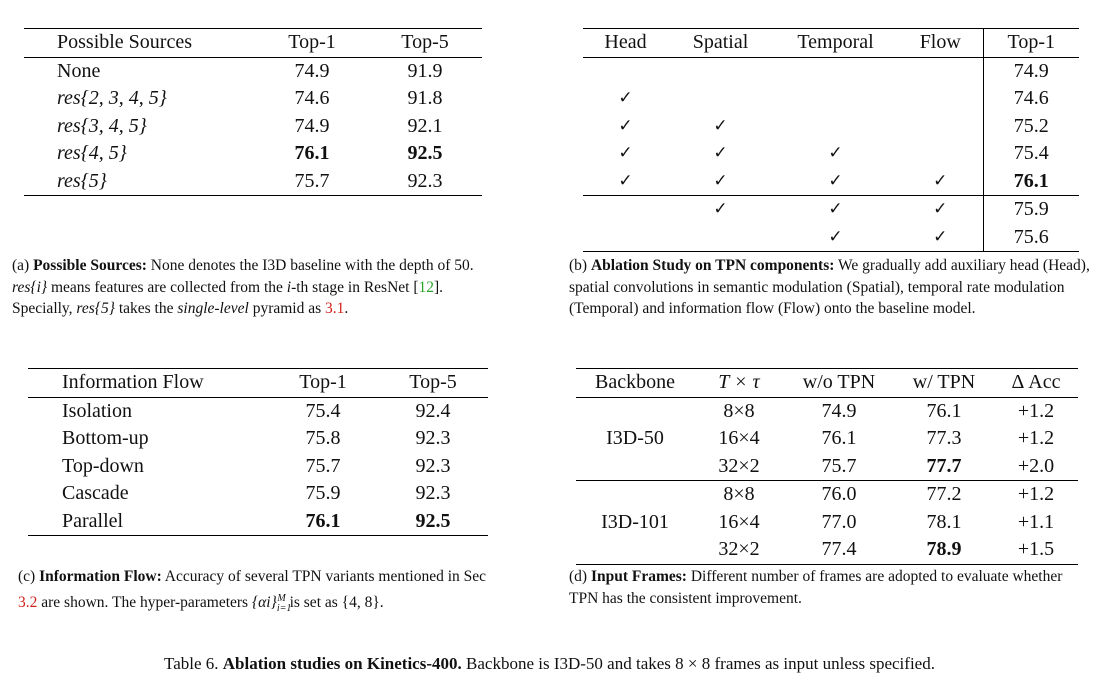 Image resolution: width=1099 pixels, height=680 pixels. I want to click on cell-top5: 92.4, so click(433, 410).